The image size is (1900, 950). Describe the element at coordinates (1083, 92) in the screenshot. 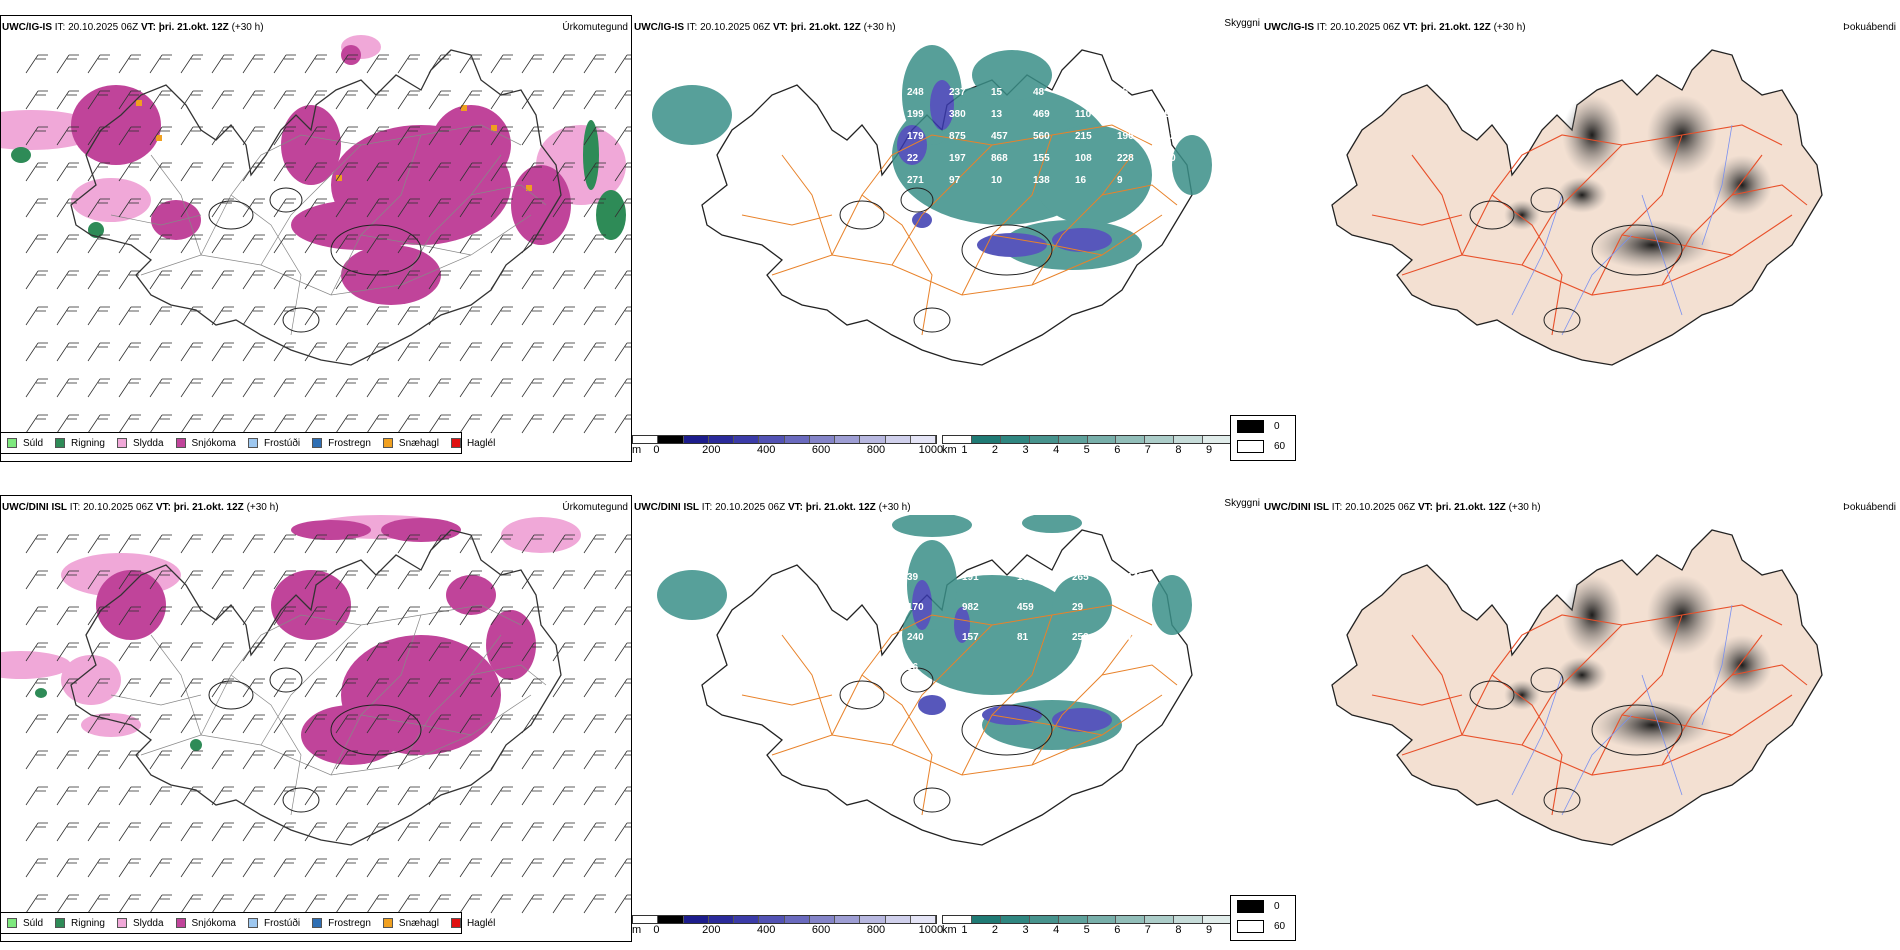

I see `ceiling-value-label: 163` at that location.